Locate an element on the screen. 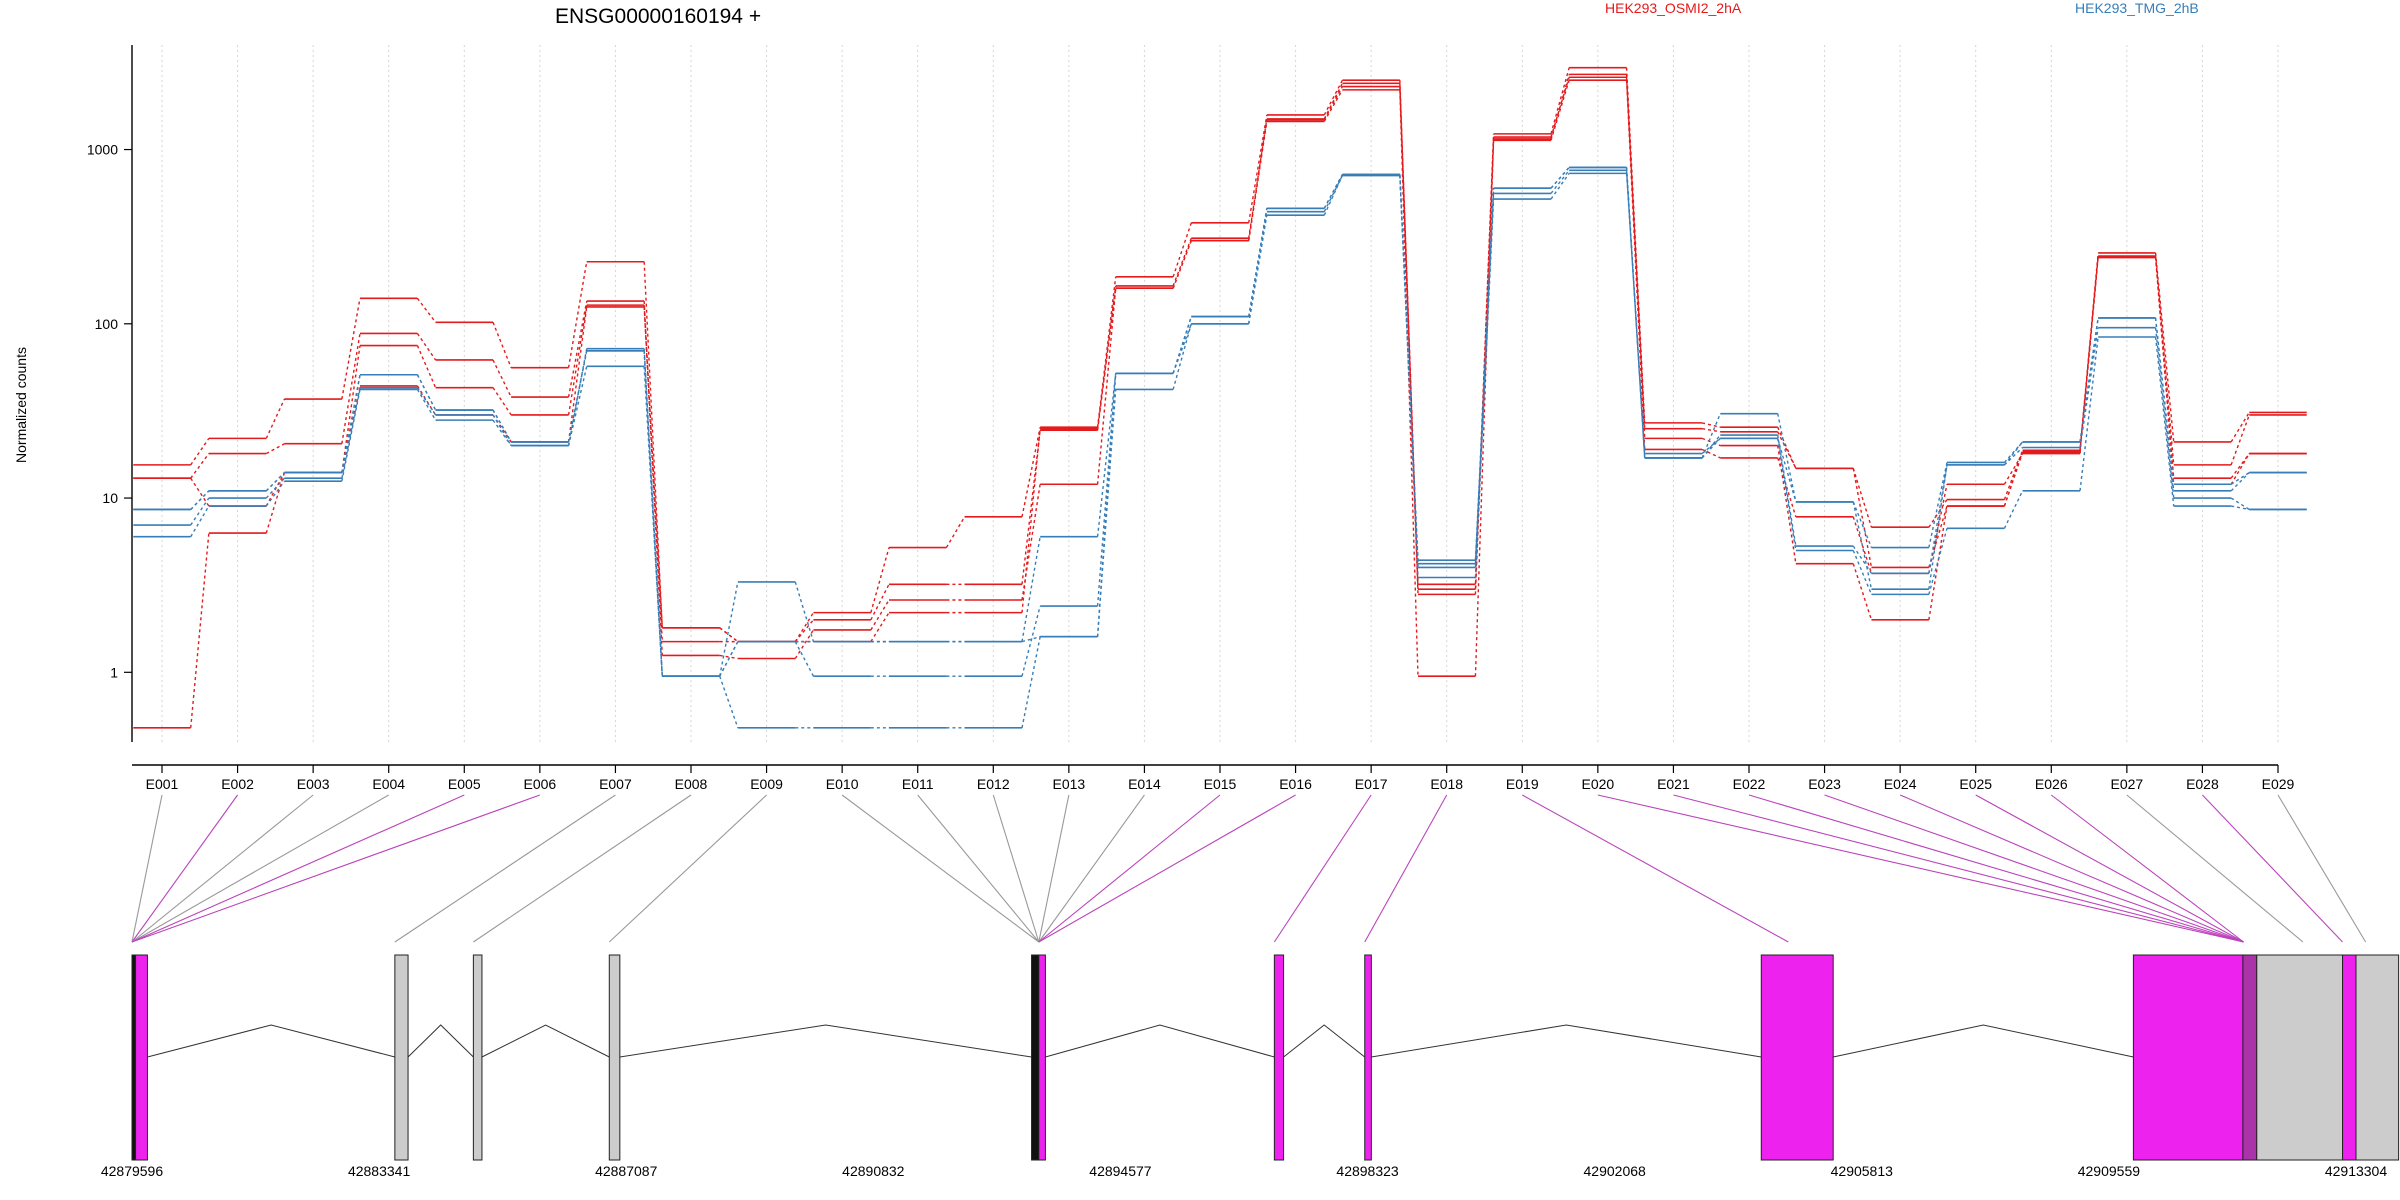  connector-E019 is located at coordinates (1655, 868).